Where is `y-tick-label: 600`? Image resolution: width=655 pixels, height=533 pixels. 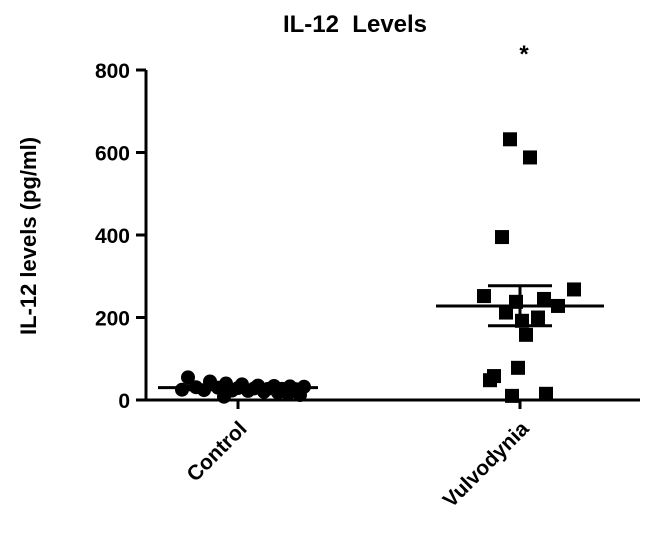 y-tick-label: 600 is located at coordinates (112, 154).